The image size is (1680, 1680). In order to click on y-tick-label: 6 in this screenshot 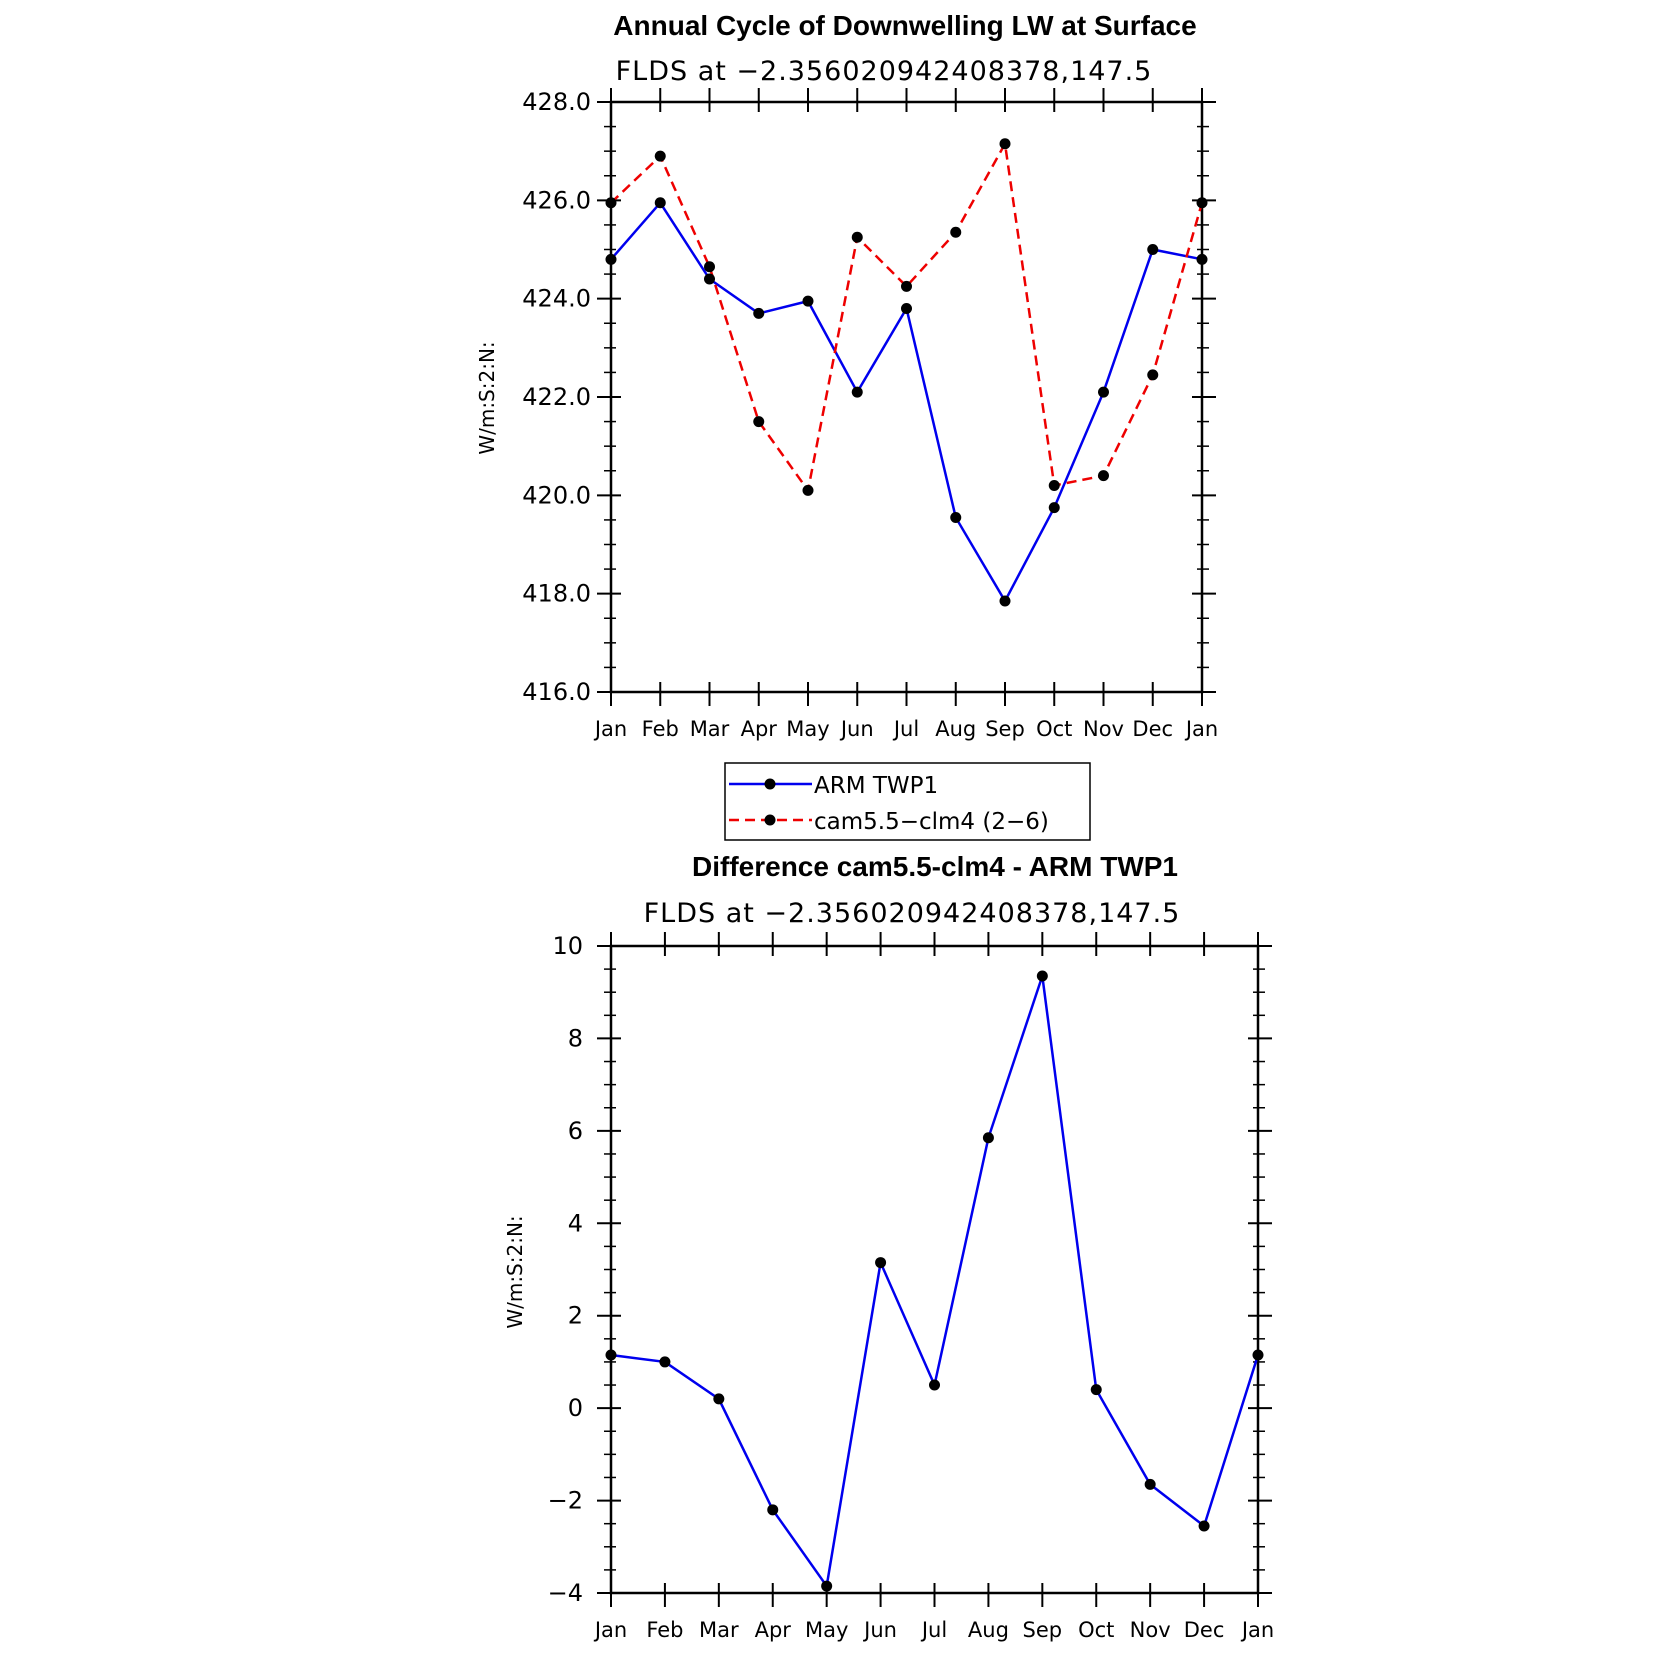, I will do `click(575, 1131)`.